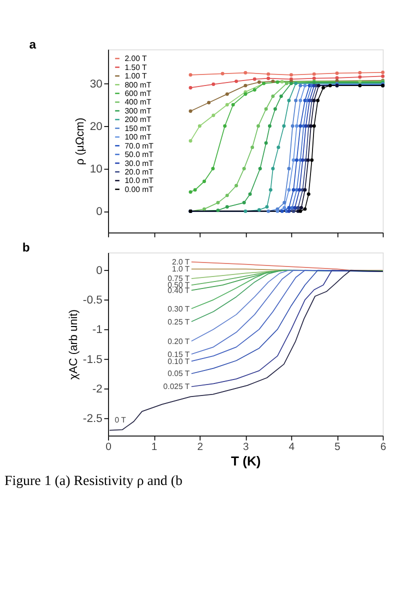 The width and height of the screenshot is (395, 602). What do you see at coordinates (138, 93) in the screenshot?
I see `legend-label: 600 mT` at bounding box center [138, 93].